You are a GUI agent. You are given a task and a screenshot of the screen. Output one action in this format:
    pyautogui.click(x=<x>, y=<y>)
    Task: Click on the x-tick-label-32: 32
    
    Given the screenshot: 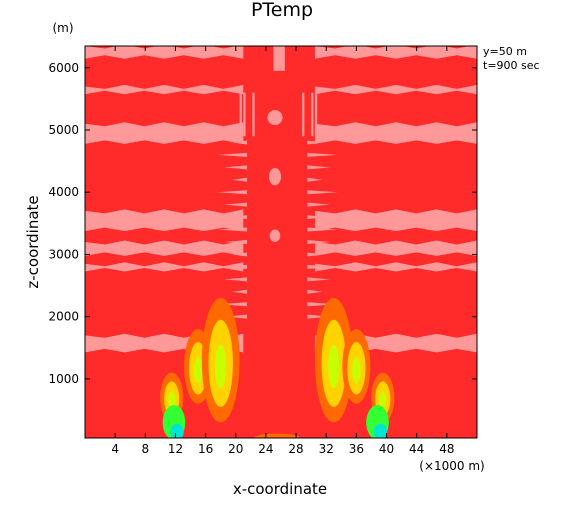 What is the action you would take?
    pyautogui.click(x=326, y=449)
    